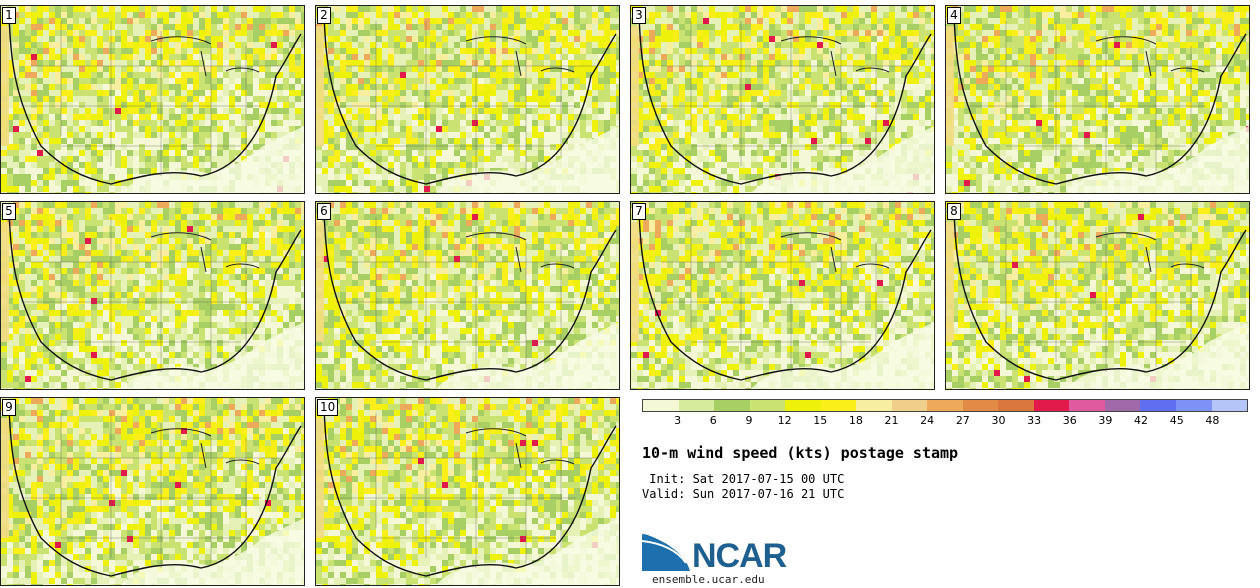 This screenshot has height=588, width=1260. What do you see at coordinates (328, 407) in the screenshot?
I see `member-label: 10` at bounding box center [328, 407].